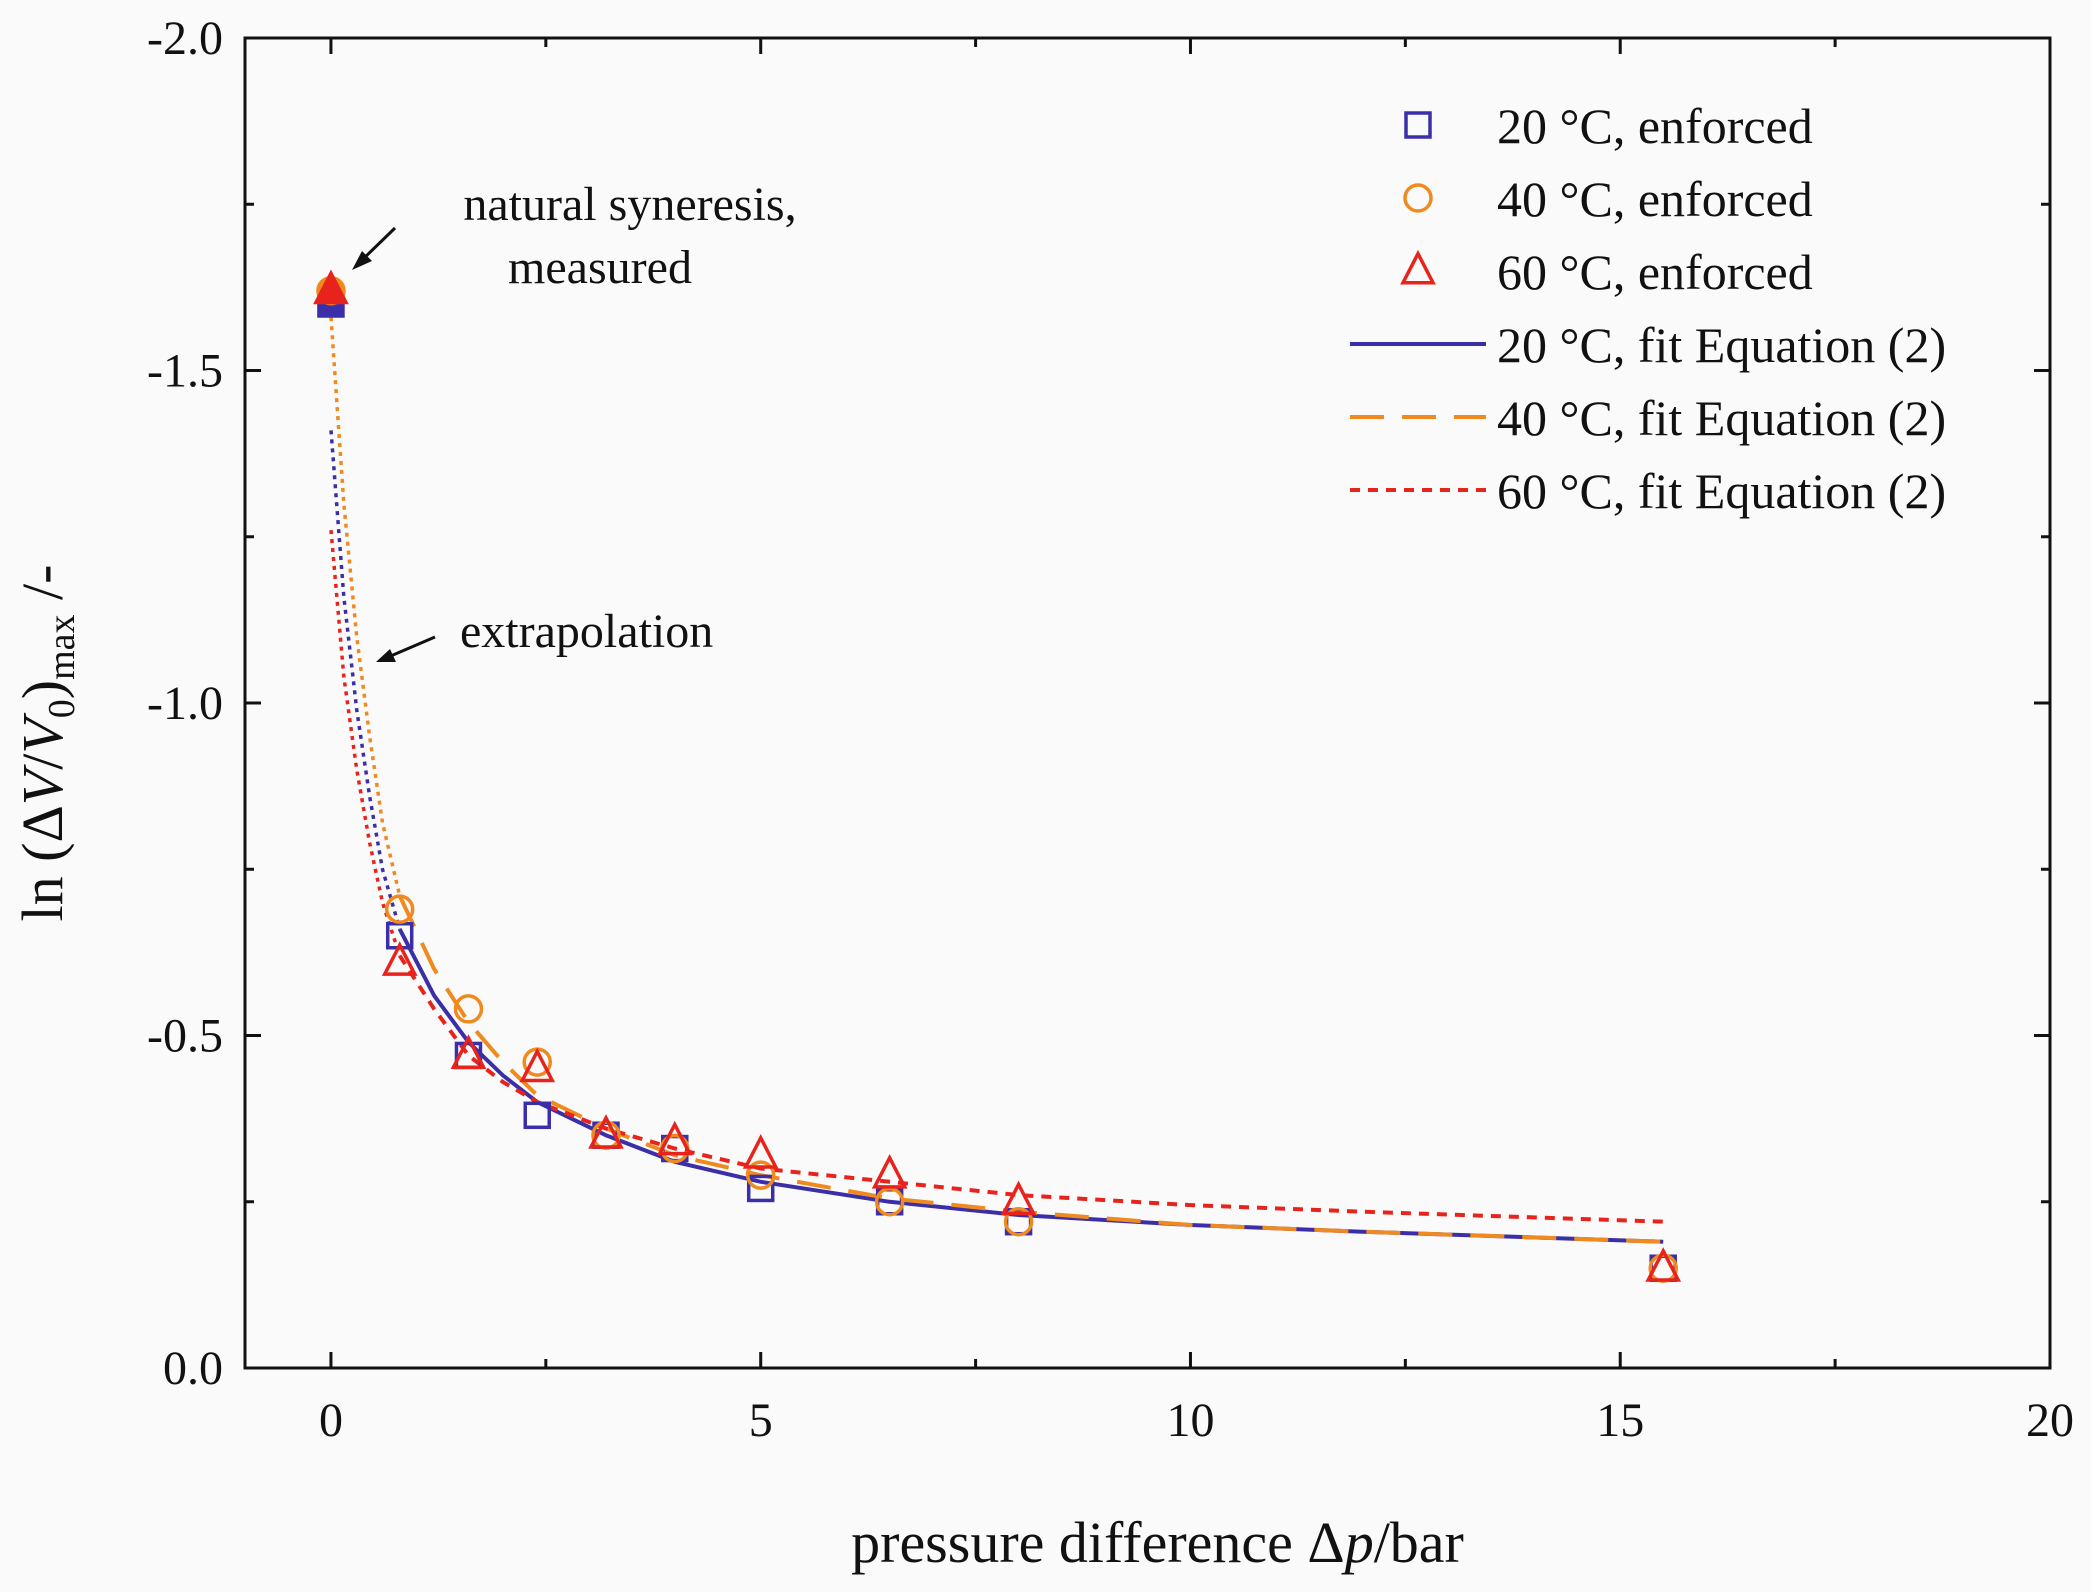 Image resolution: width=2091 pixels, height=1592 pixels. Describe the element at coordinates (42, 689) in the screenshot. I see `y-title-close: )` at that location.